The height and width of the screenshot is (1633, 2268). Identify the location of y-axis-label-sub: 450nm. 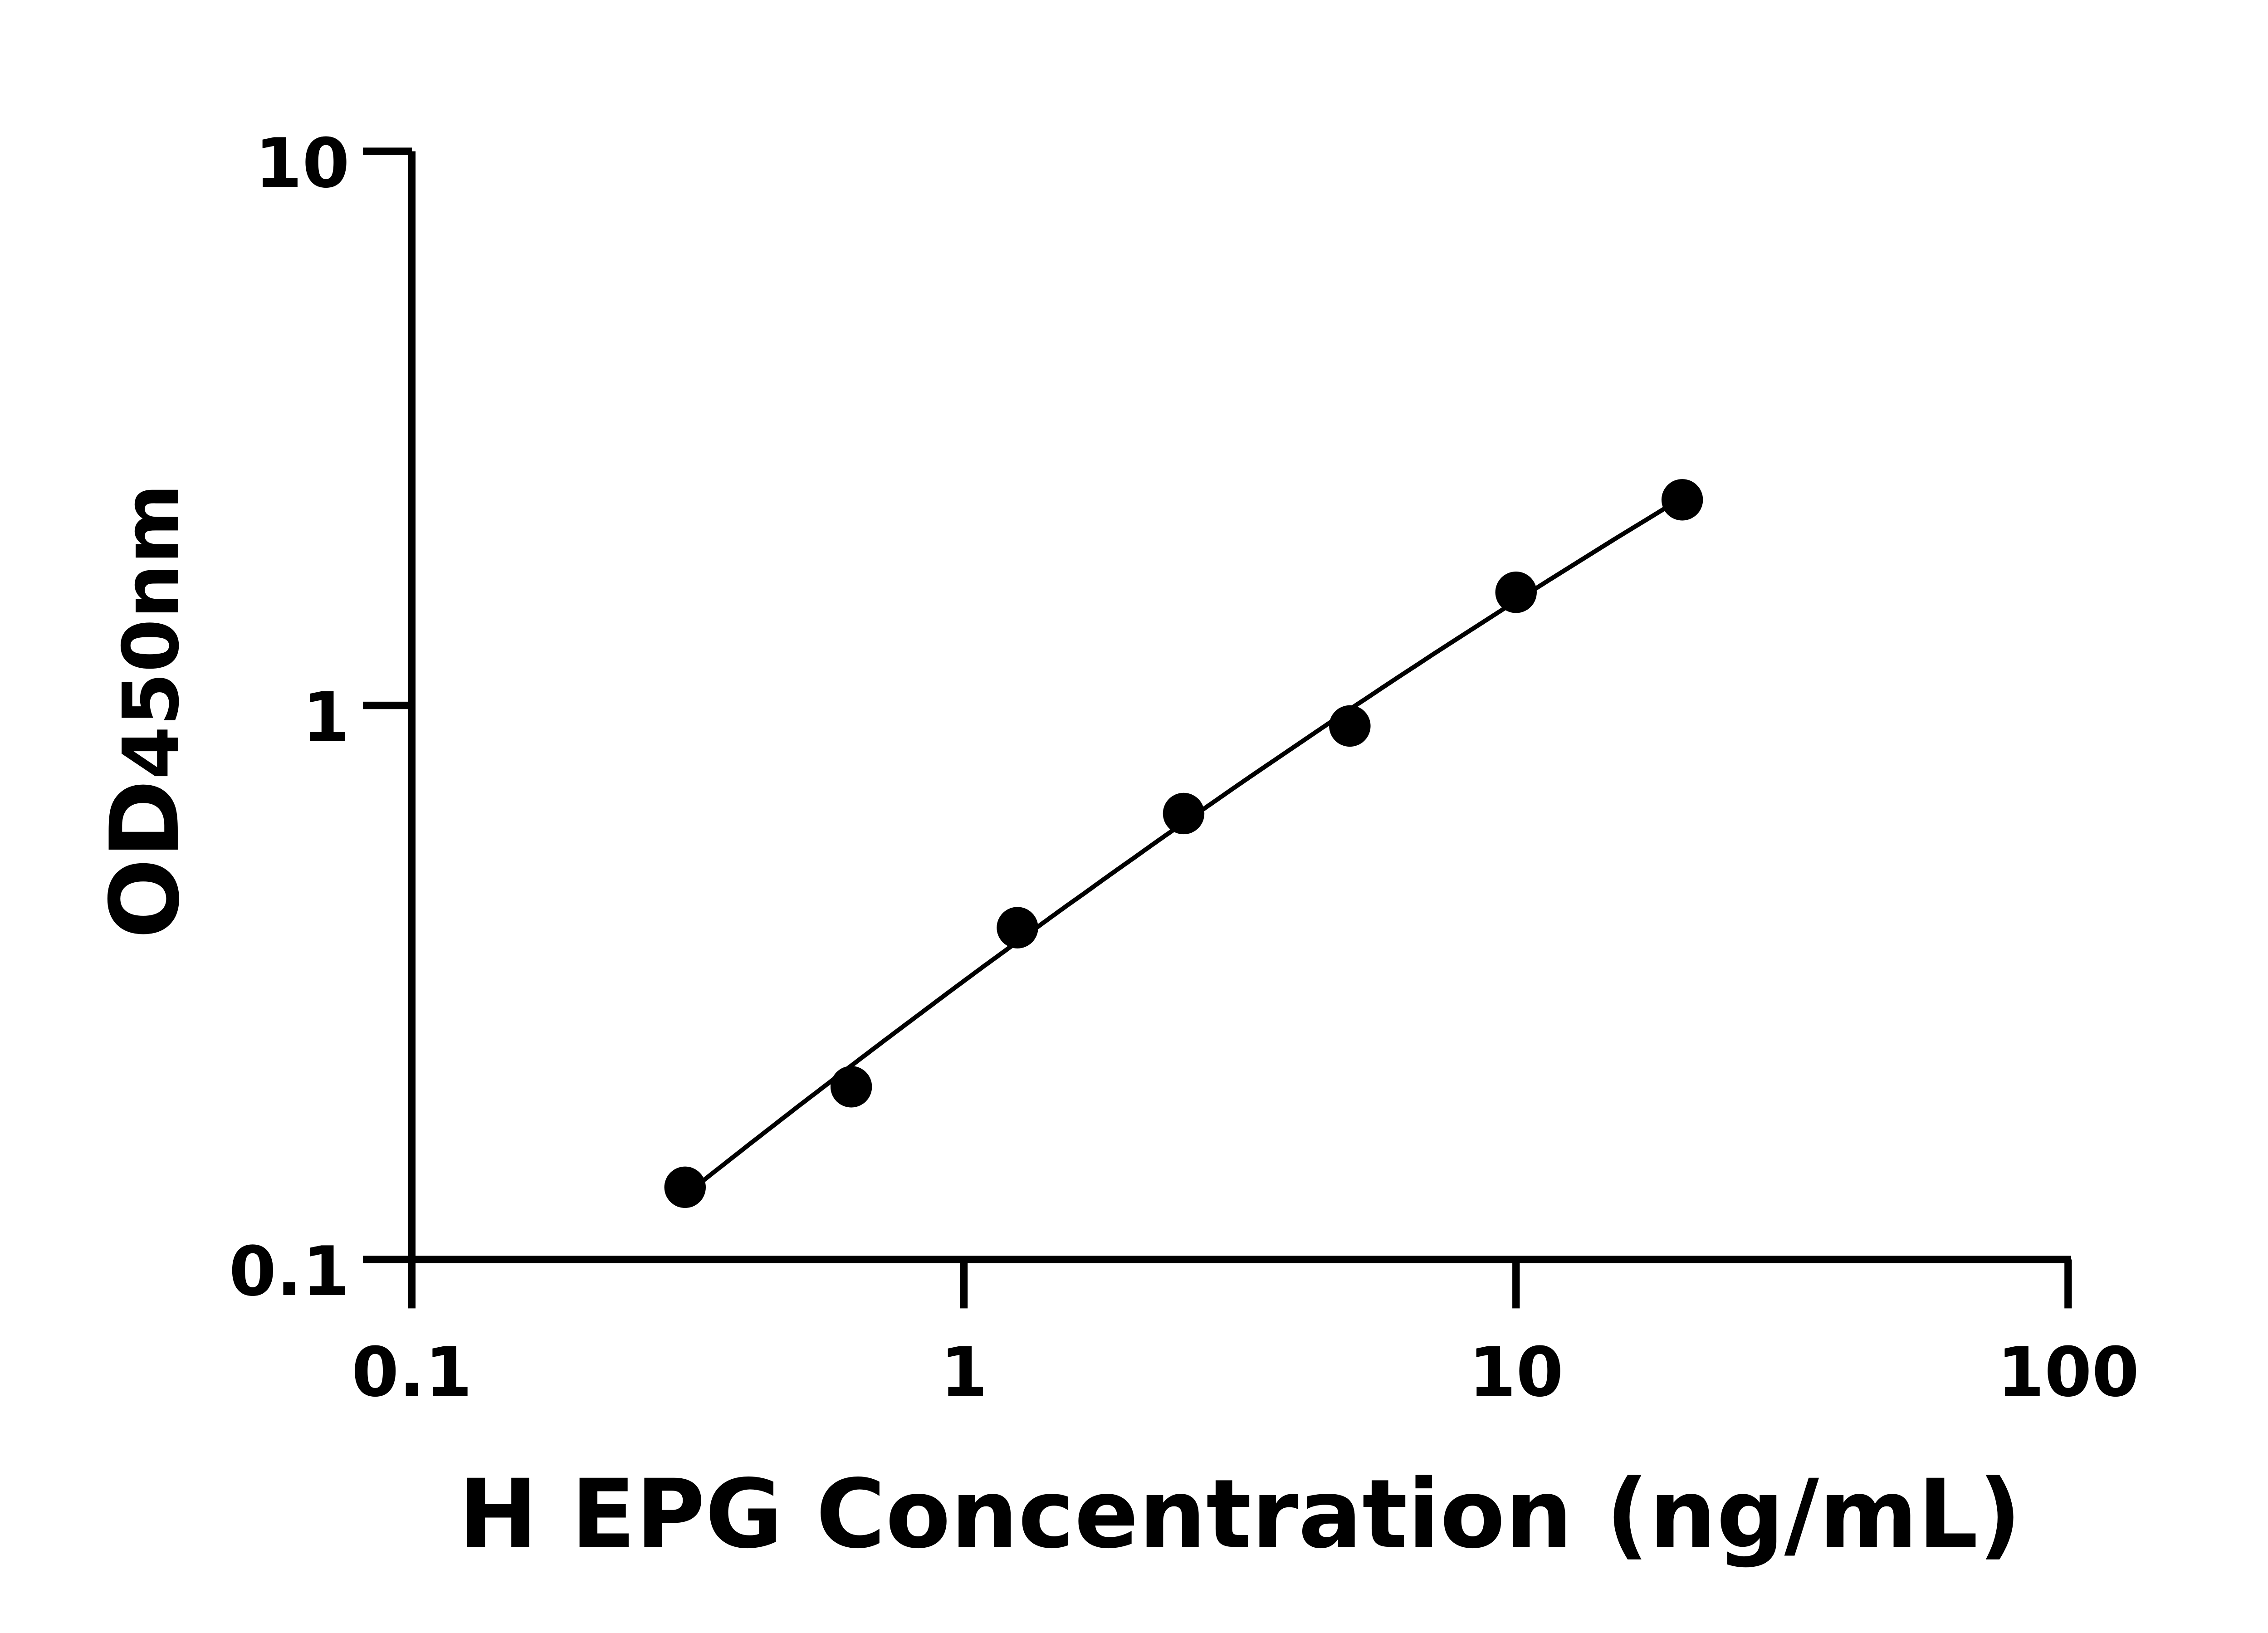
(151, 631).